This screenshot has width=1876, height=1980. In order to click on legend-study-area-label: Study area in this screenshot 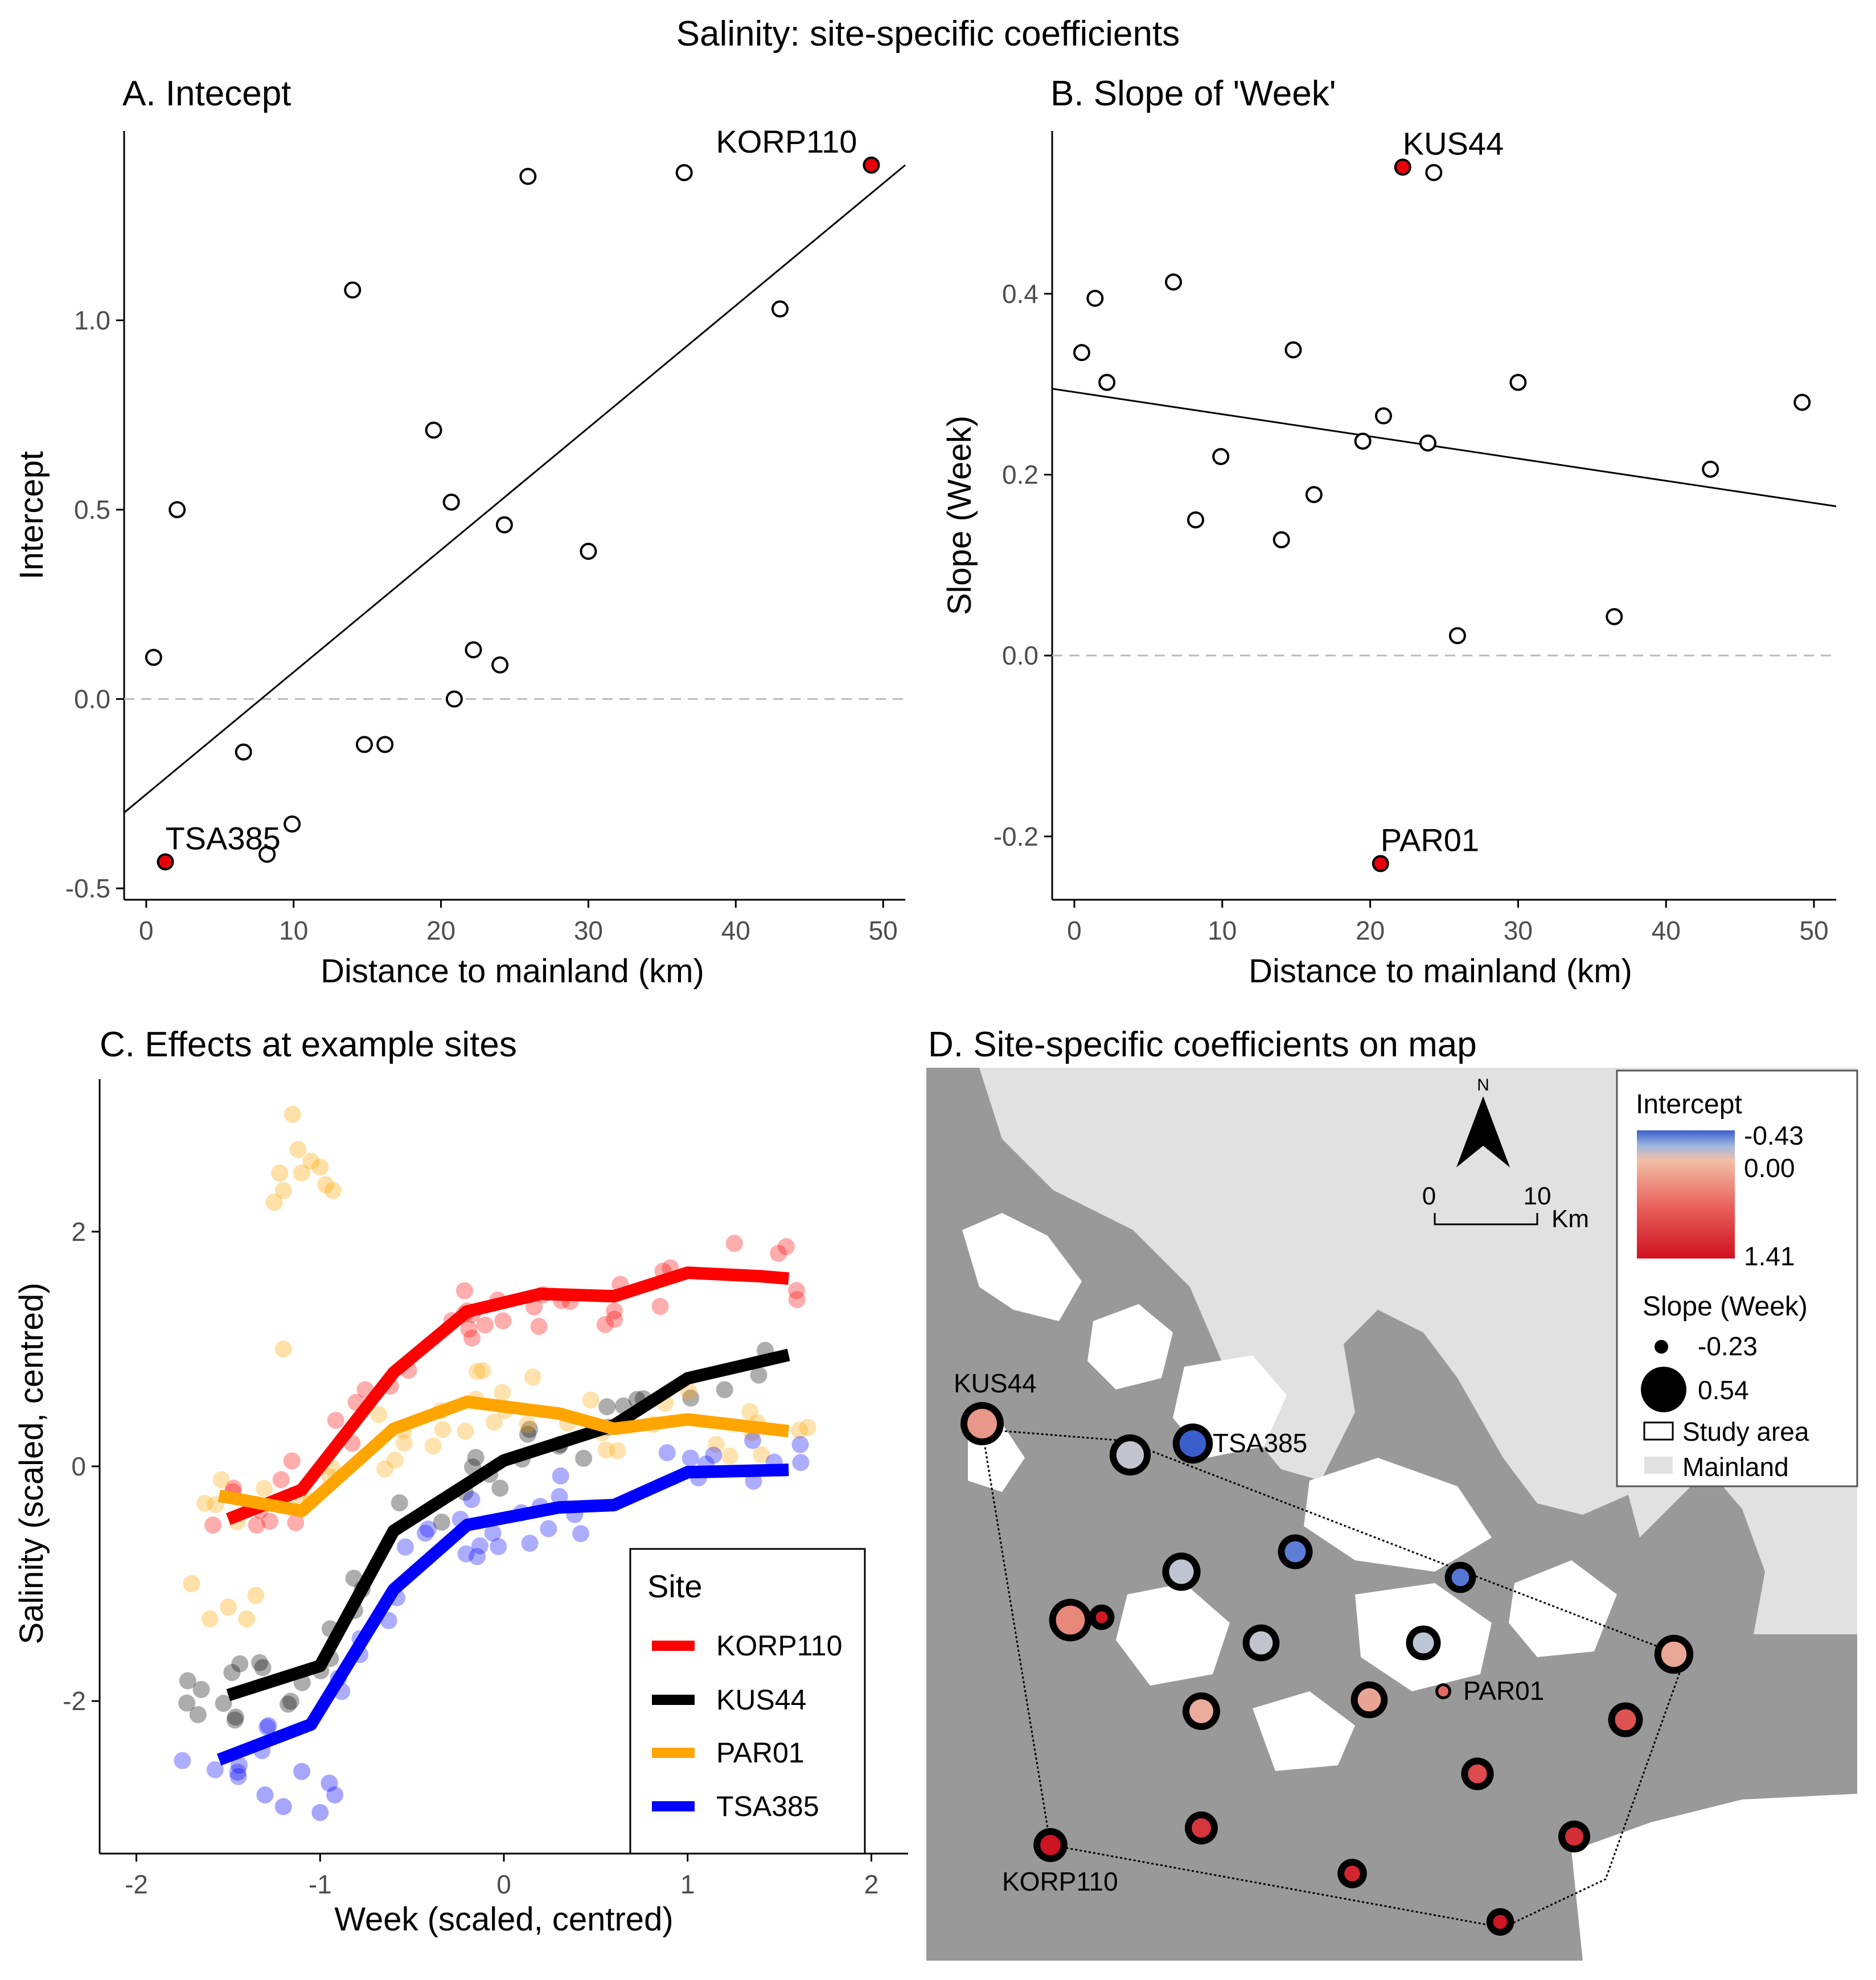, I will do `click(1745, 1431)`.